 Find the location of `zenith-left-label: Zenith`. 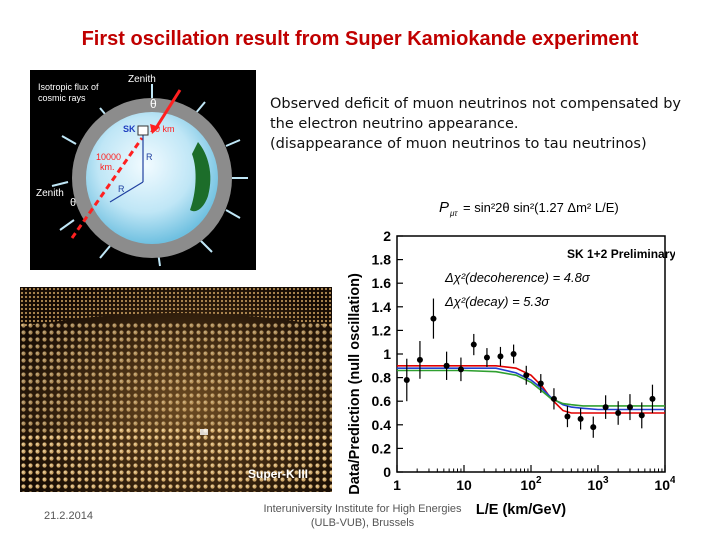

zenith-left-label: Zenith is located at coordinates (50, 193).